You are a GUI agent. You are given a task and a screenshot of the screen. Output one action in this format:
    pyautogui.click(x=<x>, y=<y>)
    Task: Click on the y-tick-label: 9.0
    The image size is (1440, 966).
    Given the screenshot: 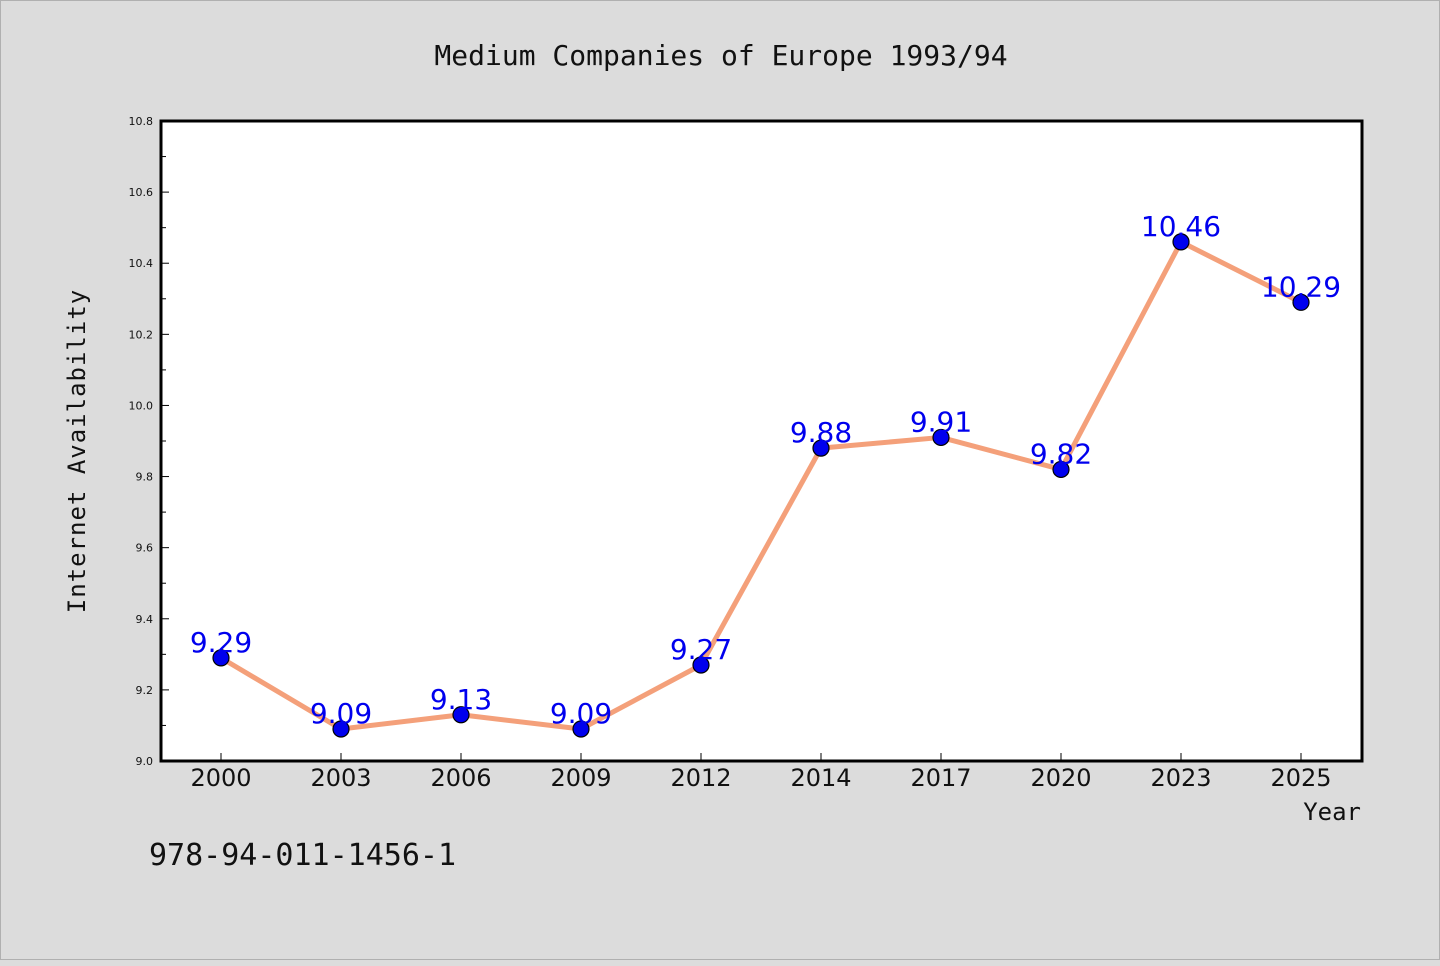 What is the action you would take?
    pyautogui.click(x=145, y=761)
    